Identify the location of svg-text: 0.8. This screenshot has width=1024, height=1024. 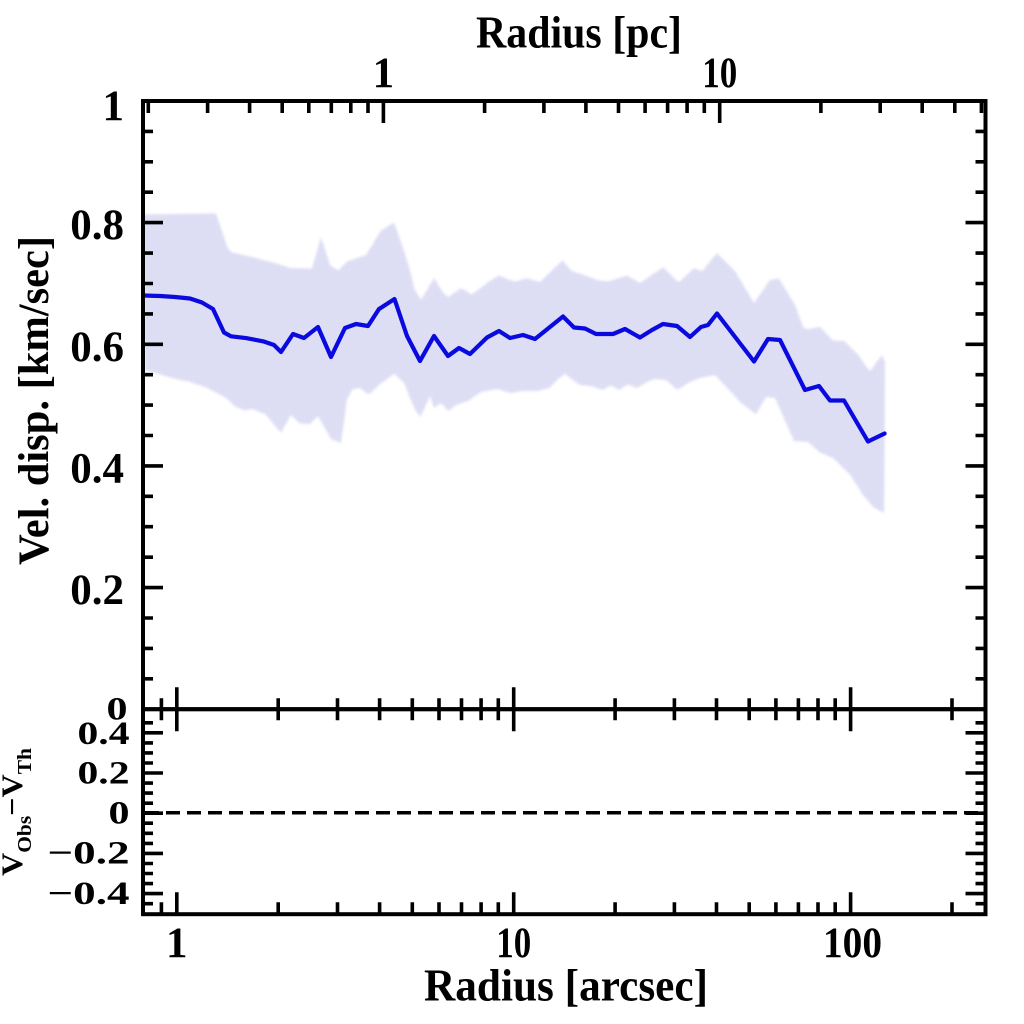
(97, 225).